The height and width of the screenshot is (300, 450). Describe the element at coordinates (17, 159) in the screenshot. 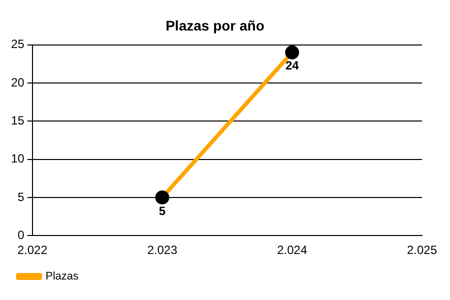

I see `y-tick-label: 10` at that location.